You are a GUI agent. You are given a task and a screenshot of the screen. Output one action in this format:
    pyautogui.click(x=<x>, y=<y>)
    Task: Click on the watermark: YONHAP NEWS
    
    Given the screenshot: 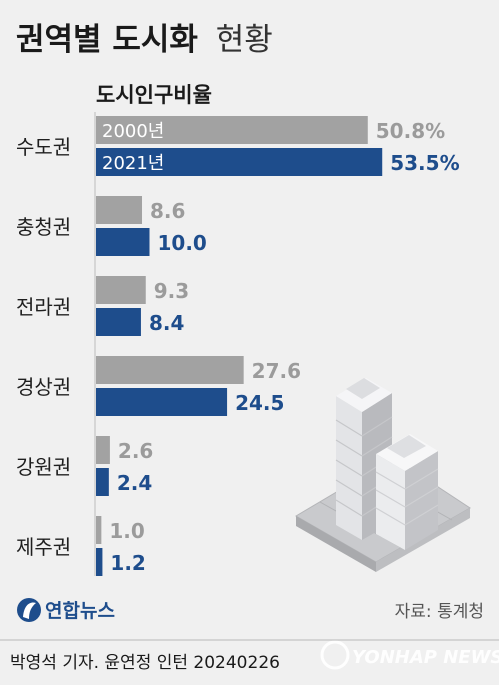 What is the action you would take?
    pyautogui.click(x=409, y=655)
    